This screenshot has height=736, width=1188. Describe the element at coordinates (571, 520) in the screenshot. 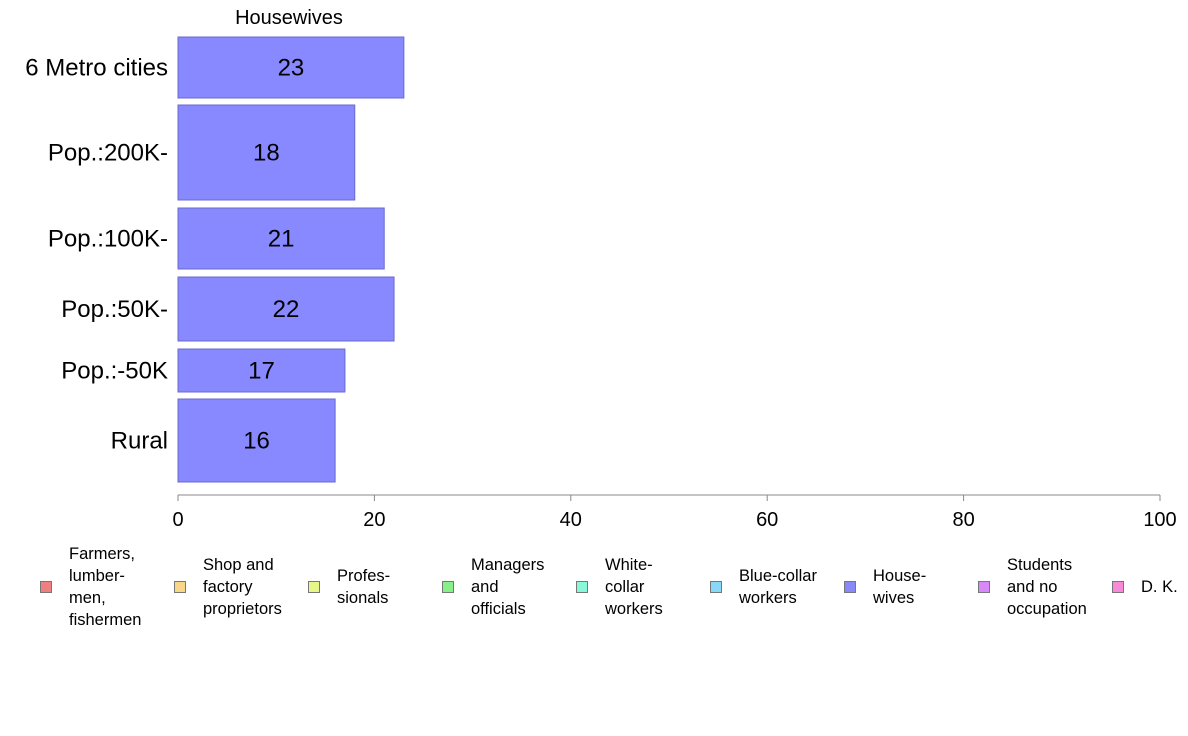

I see `x-tick-label: 40` at that location.